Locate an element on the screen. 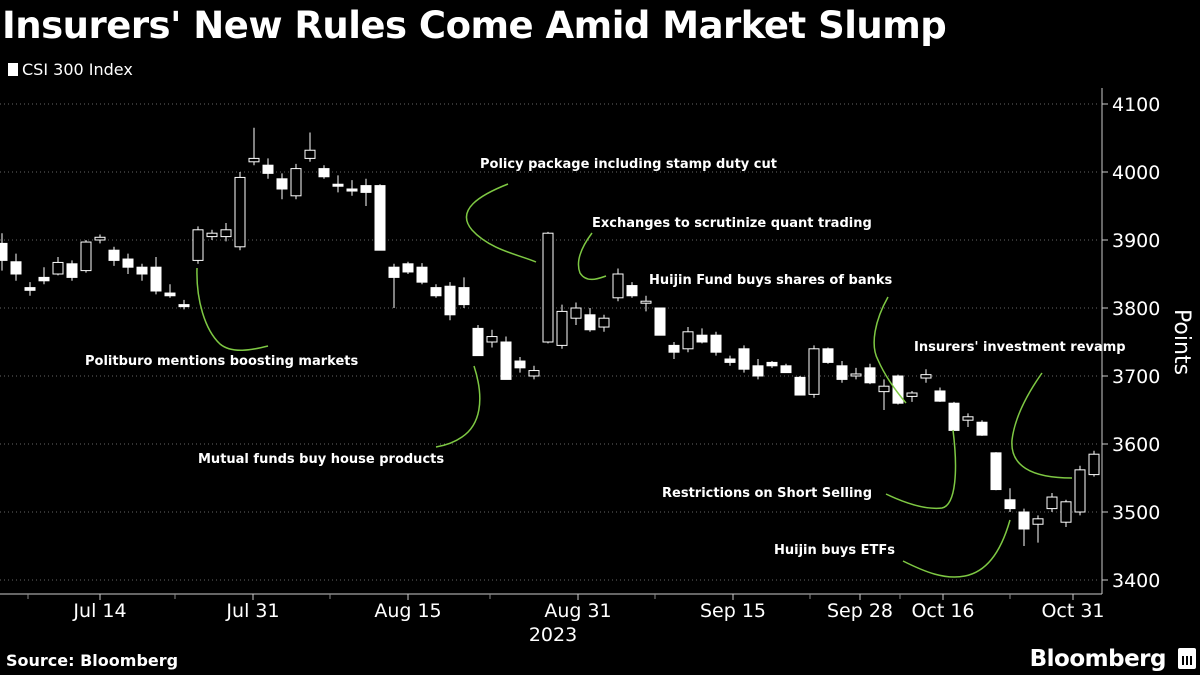 The image size is (1200, 675). annotation-label: Exchanges to scrutinize quant trading is located at coordinates (732, 223).